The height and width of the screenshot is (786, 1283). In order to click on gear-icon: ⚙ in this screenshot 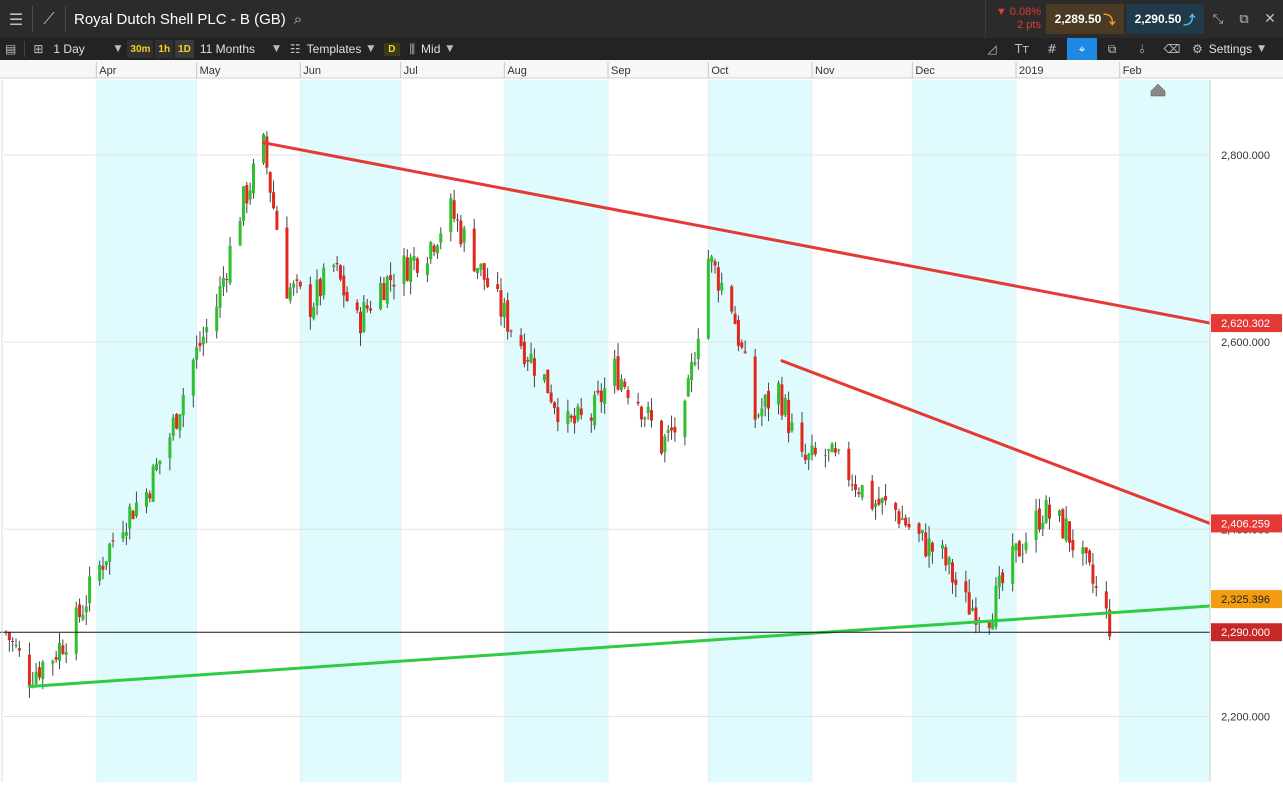, I will do `click(1197, 49)`.